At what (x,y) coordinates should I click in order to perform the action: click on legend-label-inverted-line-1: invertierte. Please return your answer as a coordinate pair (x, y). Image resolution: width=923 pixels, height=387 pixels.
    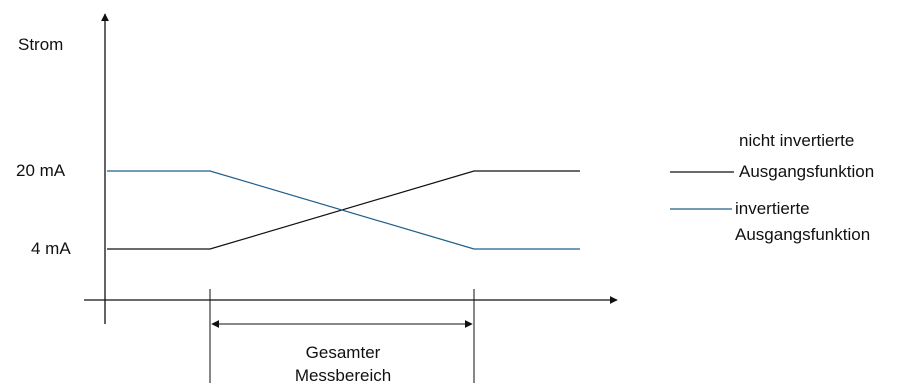
    Looking at the image, I should click on (772, 208).